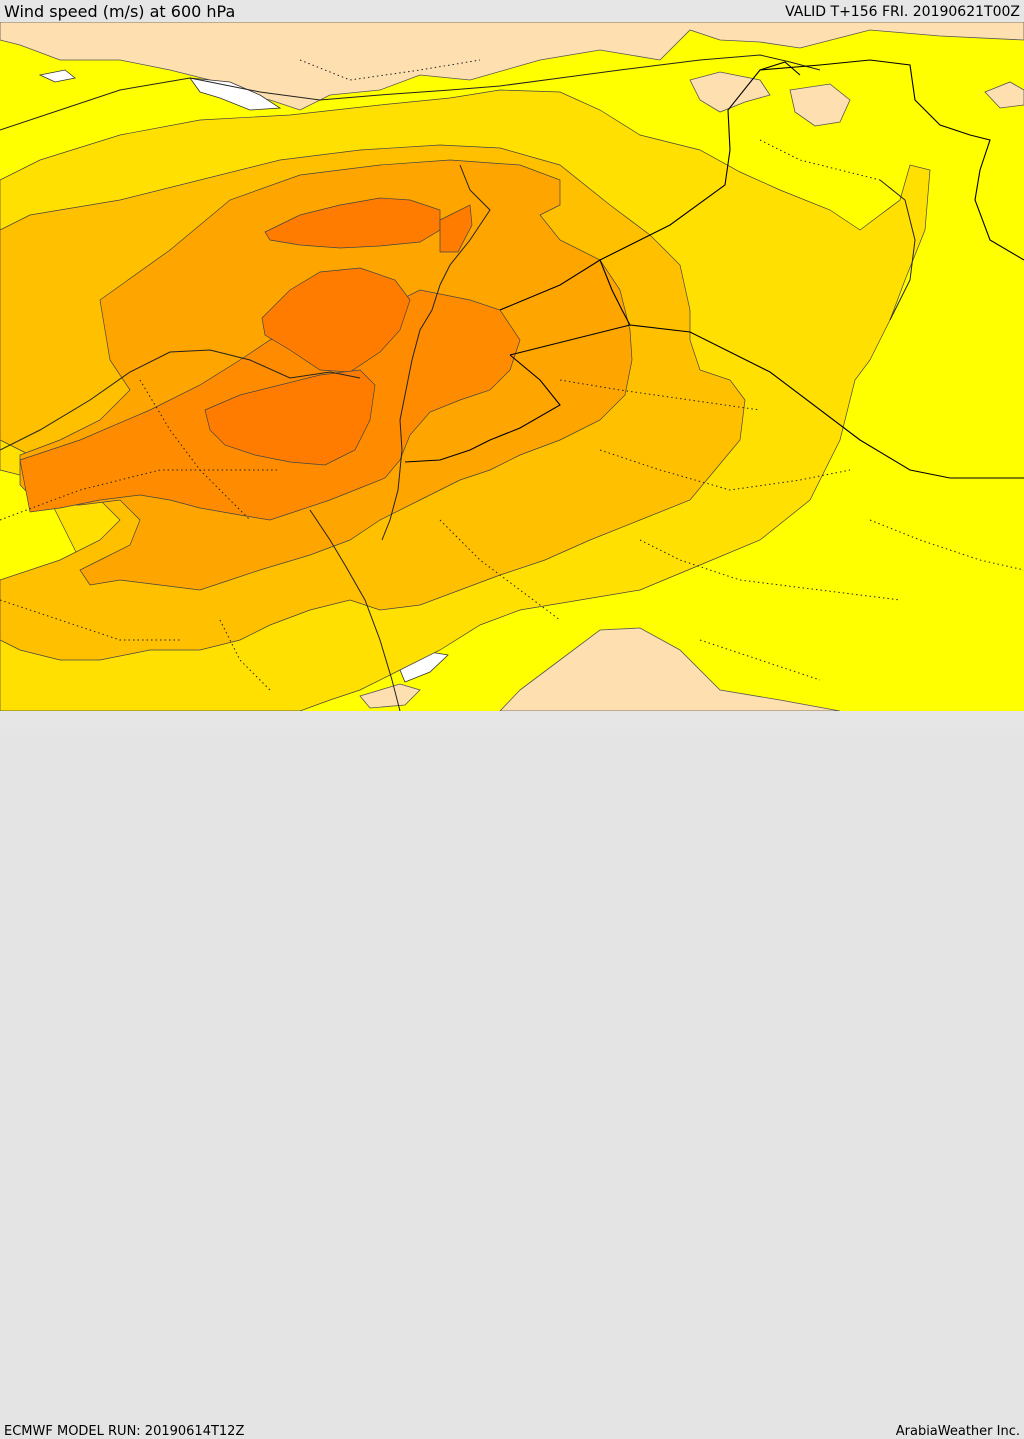 Image resolution: width=1024 pixels, height=1439 pixels. I want to click on coastline-red-sea, so click(355, 610).